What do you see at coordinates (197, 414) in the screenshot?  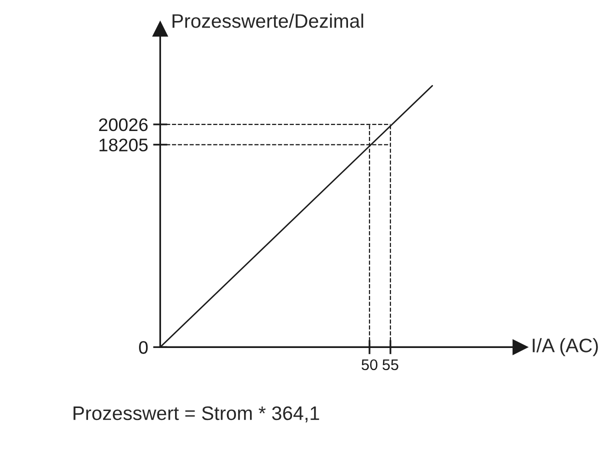 I see `text: Prozesswert = Strom * 364,1` at bounding box center [197, 414].